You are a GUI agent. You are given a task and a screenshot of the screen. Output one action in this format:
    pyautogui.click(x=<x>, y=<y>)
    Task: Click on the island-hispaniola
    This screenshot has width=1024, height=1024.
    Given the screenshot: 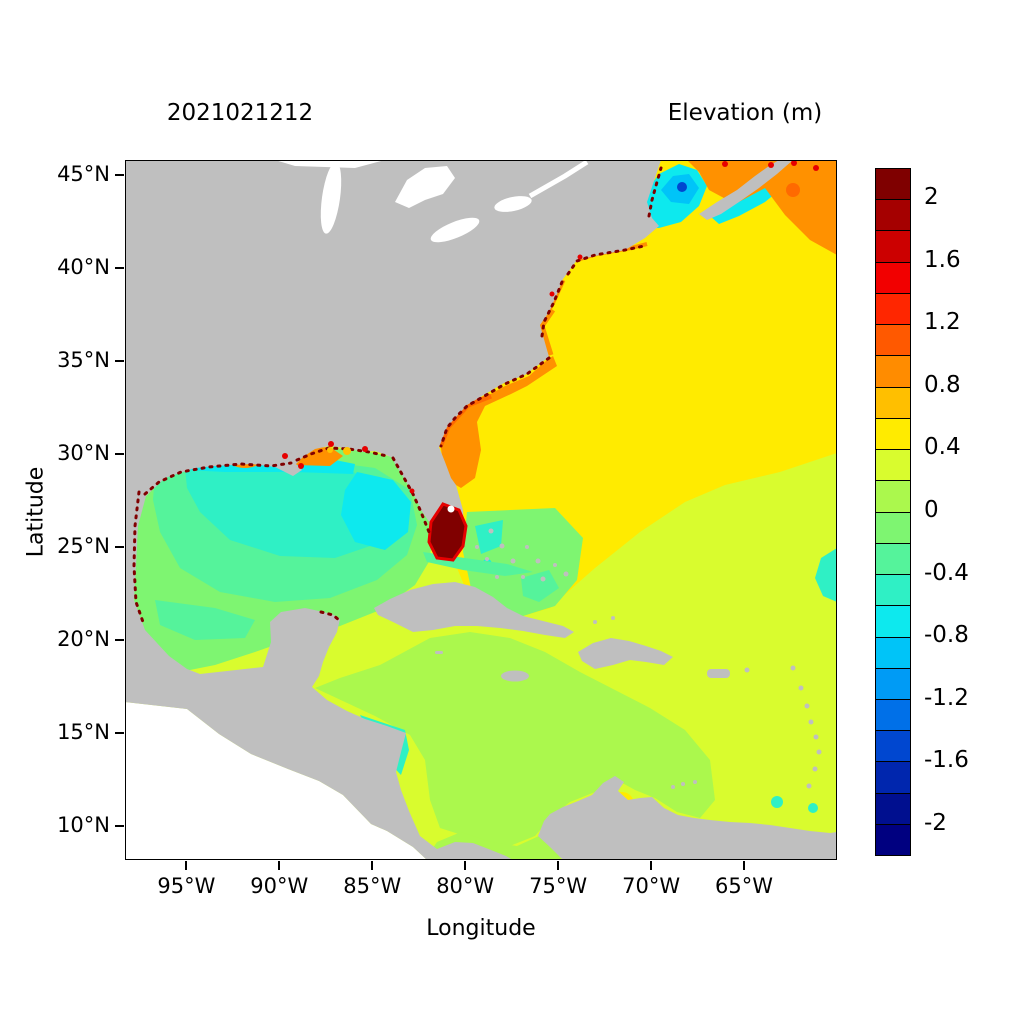 What is the action you would take?
    pyautogui.click(x=625, y=653)
    